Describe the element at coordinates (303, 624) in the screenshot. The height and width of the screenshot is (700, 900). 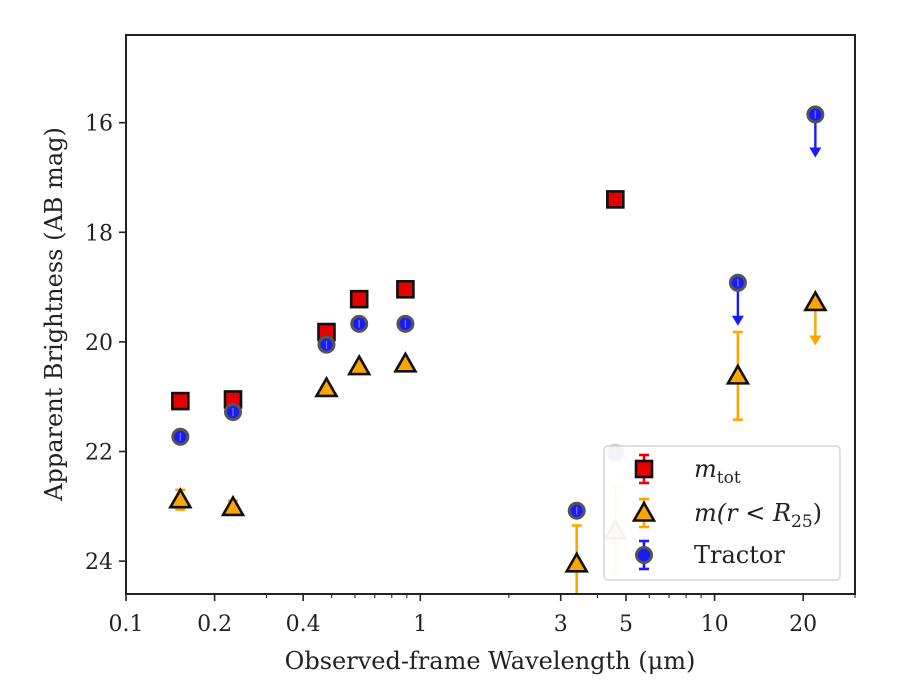
I see `x-tick-label: 0.4` at that location.